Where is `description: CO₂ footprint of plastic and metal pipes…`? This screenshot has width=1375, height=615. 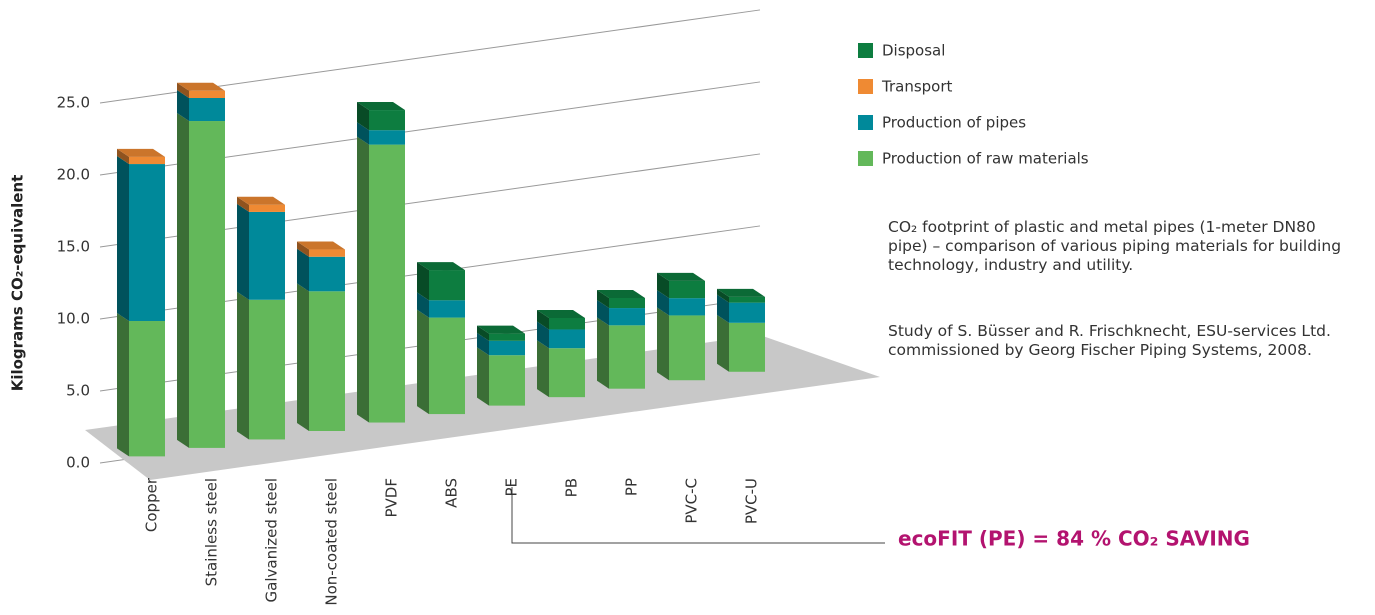 description: CO₂ footprint of plastic and metal pipes… is located at coordinates (1115, 246).